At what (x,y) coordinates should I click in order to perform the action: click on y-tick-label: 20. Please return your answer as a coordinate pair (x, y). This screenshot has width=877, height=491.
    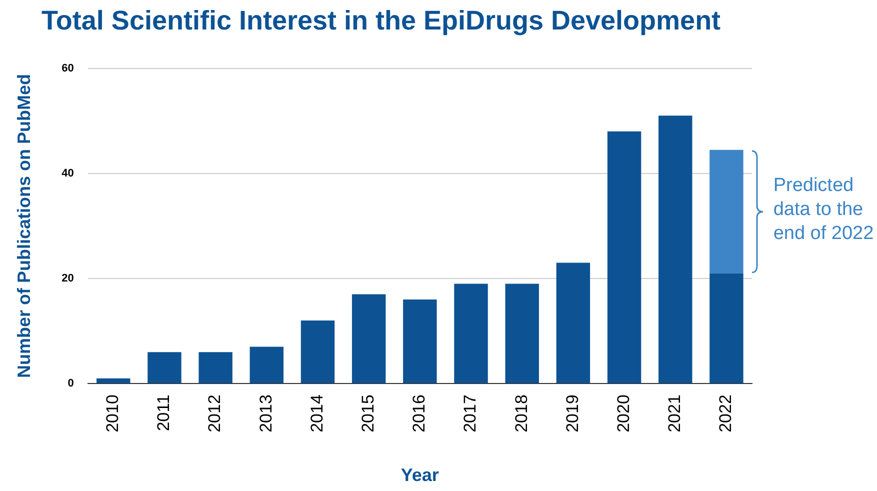
    Looking at the image, I should click on (68, 278).